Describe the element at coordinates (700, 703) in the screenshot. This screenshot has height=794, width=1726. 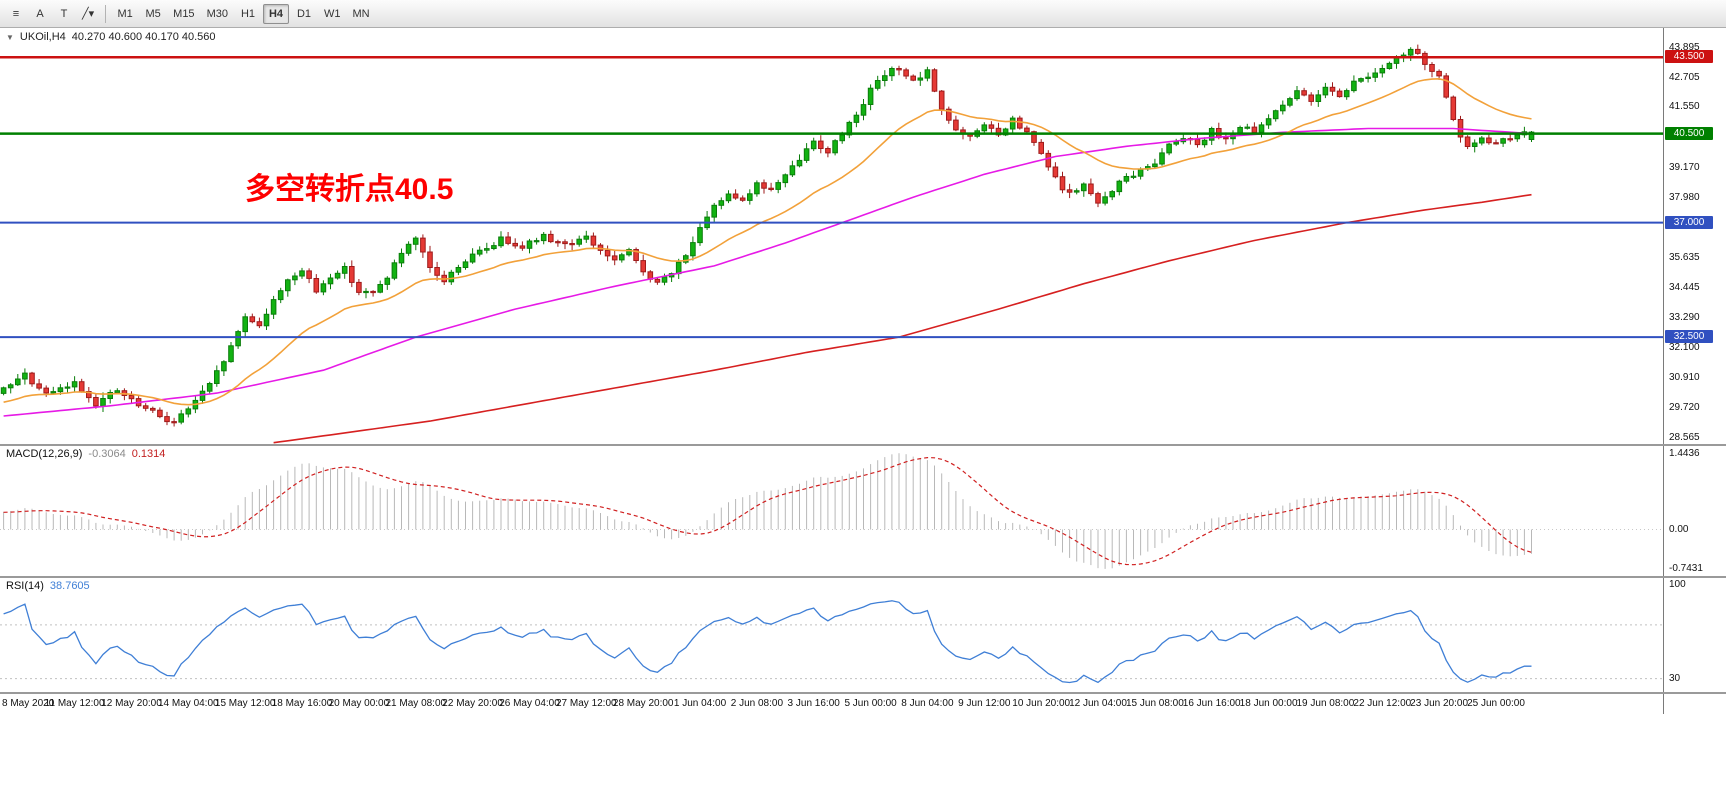
I see `time-label: 1 Jun 04:00` at that location.